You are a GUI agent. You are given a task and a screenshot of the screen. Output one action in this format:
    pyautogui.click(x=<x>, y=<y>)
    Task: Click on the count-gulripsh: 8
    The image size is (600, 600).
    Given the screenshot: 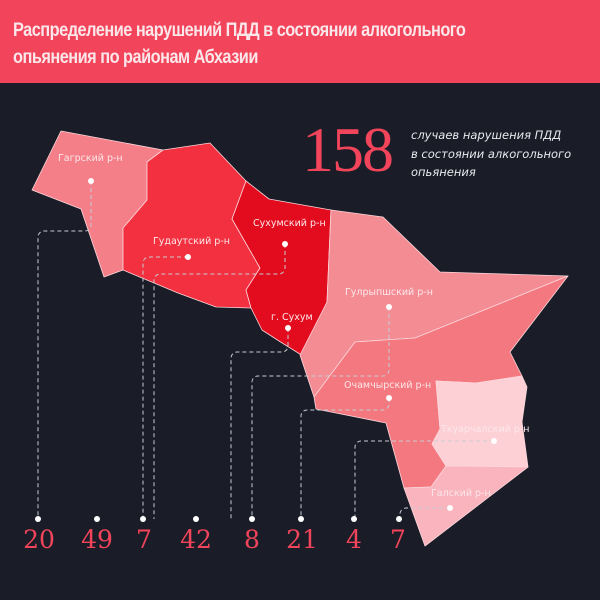 What is the action you would take?
    pyautogui.click(x=252, y=539)
    